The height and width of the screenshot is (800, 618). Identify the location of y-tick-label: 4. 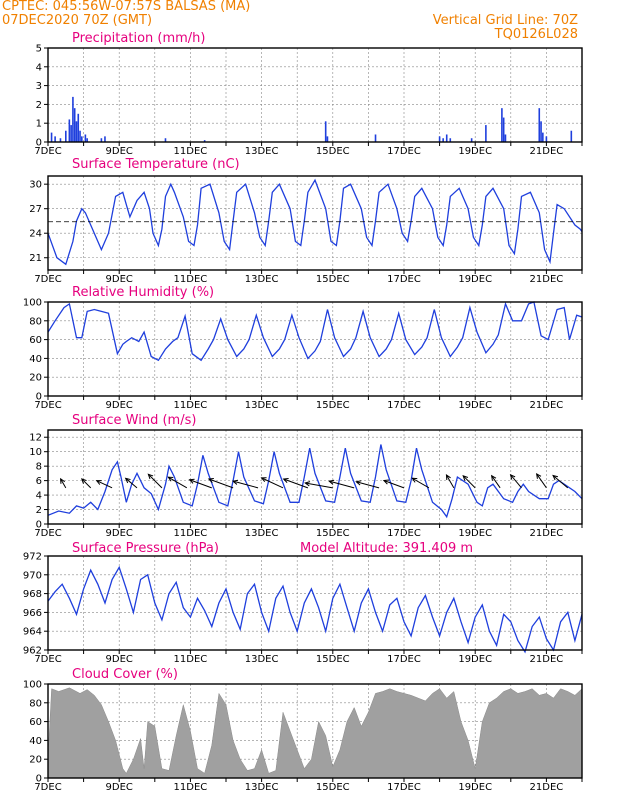
(39, 67).